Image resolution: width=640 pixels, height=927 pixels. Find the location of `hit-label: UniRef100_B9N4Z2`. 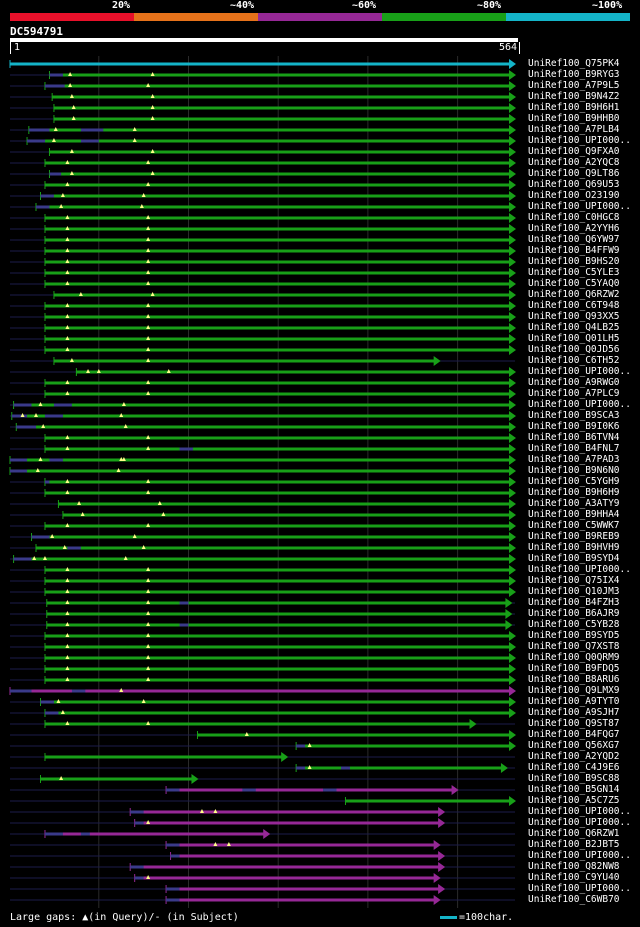

hit-label: UniRef100_B9N4Z2 is located at coordinates (574, 96).